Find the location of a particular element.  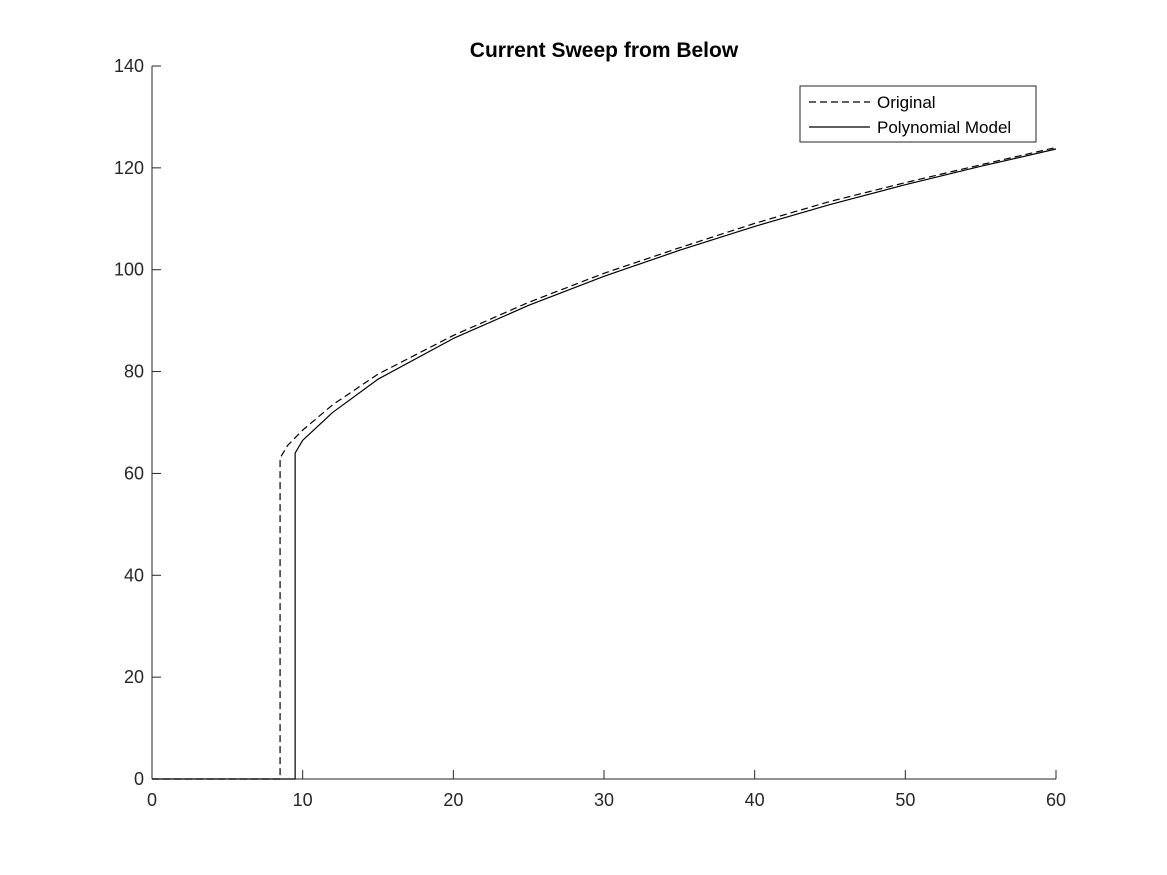

y-tick-label: 100 is located at coordinates (129, 270).